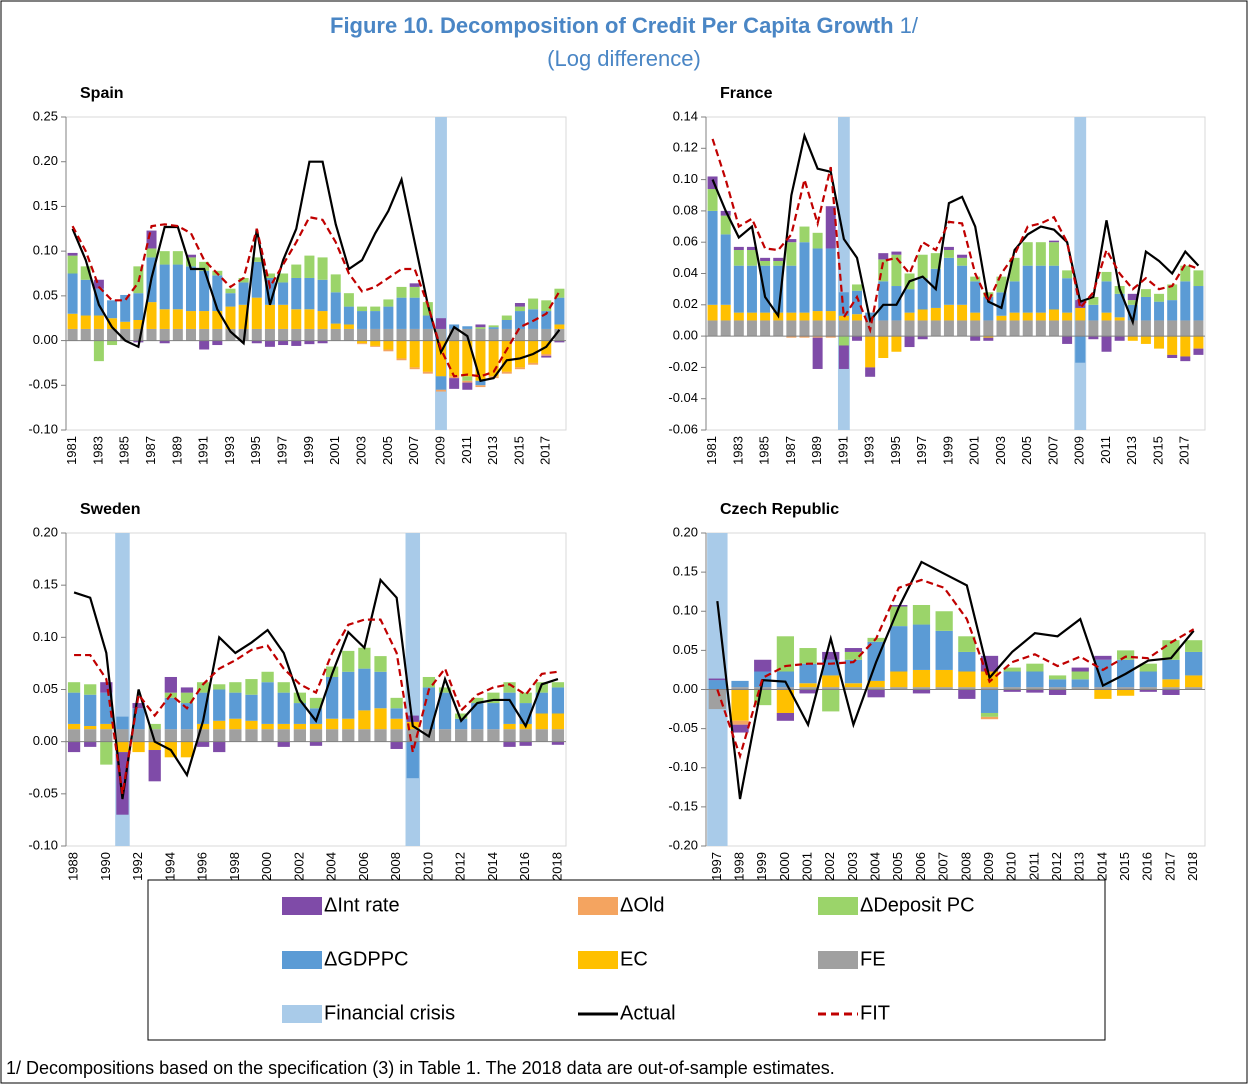 The height and width of the screenshot is (1084, 1248). Describe the element at coordinates (711, 450) in the screenshot. I see `x-tick-label: 1981` at that location.